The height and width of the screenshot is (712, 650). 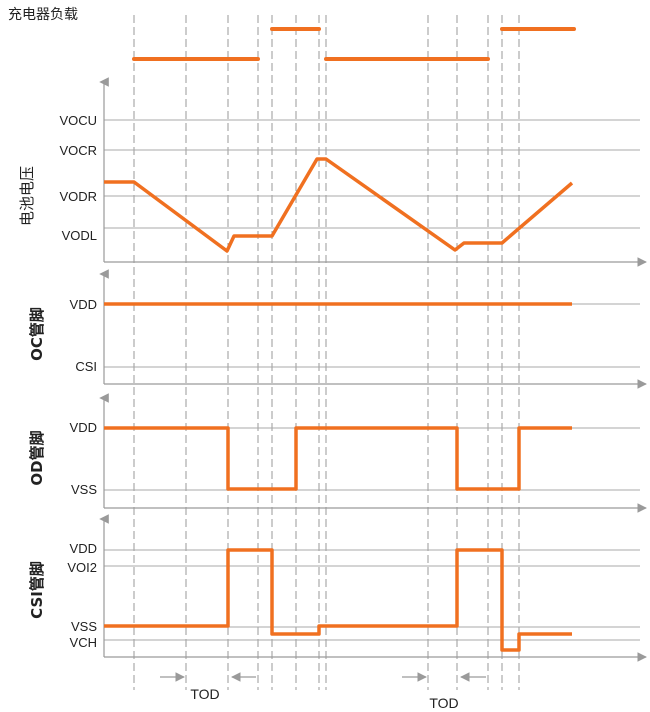 I want to click on battery-voltage-trace, so click(x=339, y=205).